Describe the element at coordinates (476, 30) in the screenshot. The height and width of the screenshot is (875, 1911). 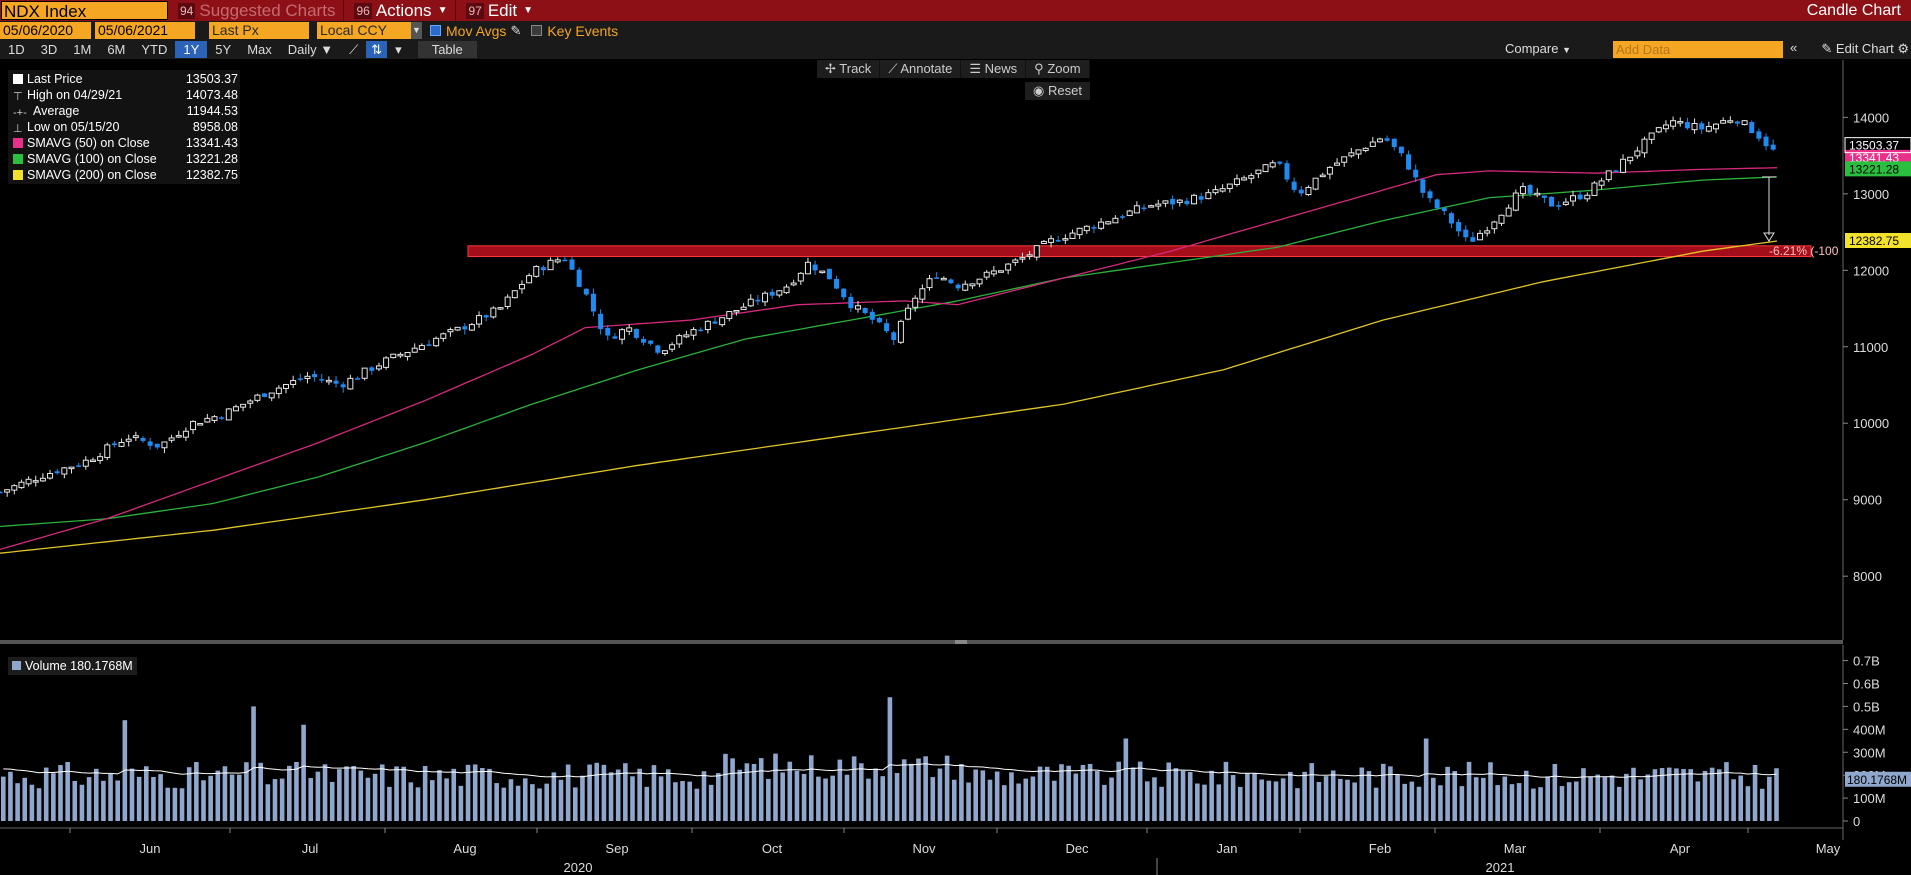
I see `mov-avgs-label: Mov Avgs` at that location.